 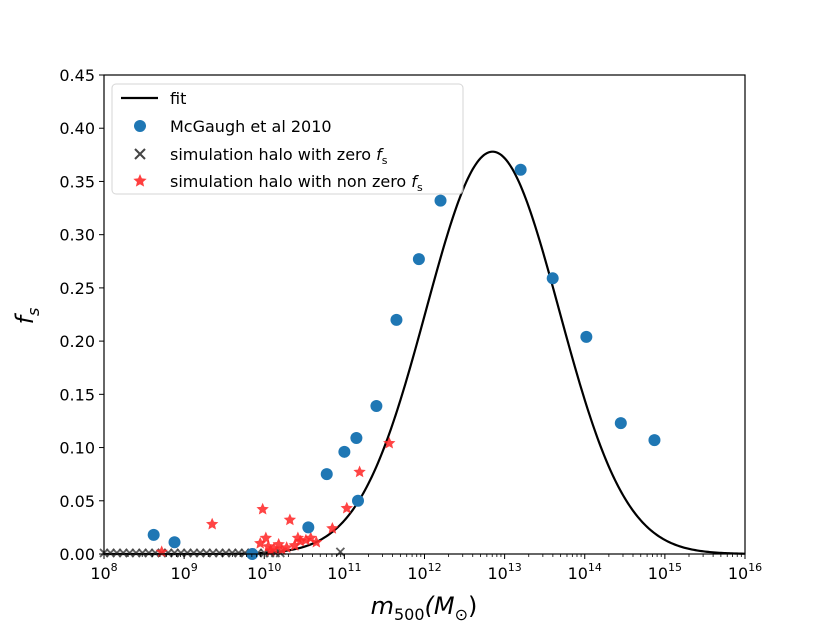 What do you see at coordinates (77, 448) in the screenshot?
I see `y-tick-label: 0.10` at bounding box center [77, 448].